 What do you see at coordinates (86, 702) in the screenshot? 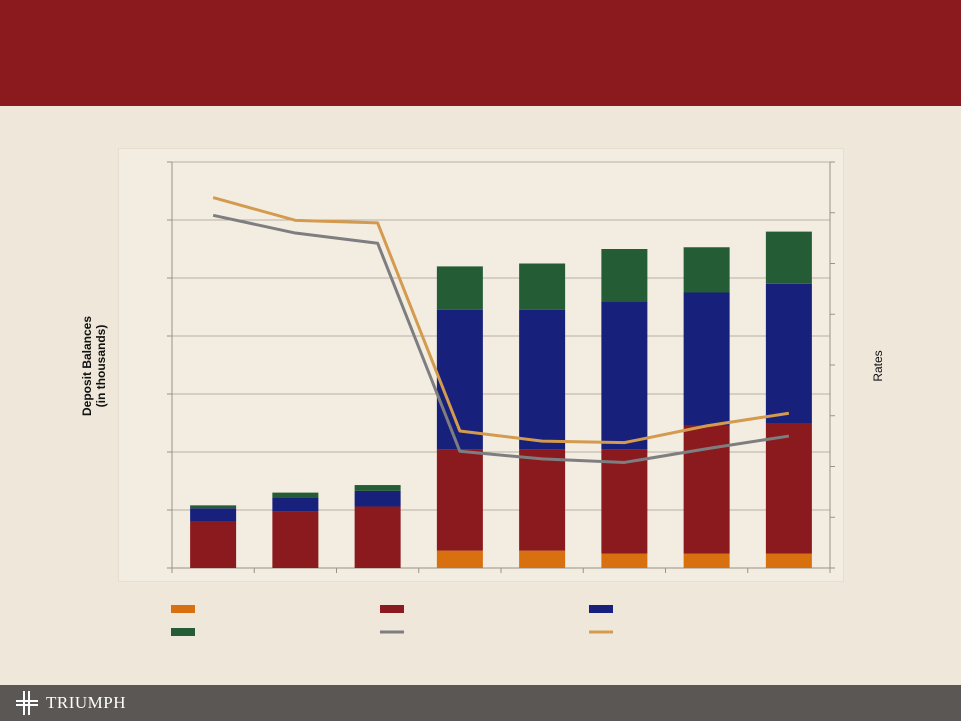
I see `logo-text: TRIUMPH` at bounding box center [86, 702].